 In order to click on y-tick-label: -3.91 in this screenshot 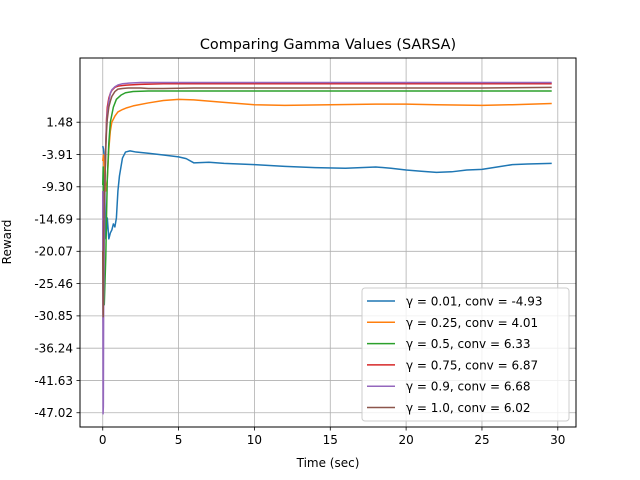, I will do `click(57, 155)`.